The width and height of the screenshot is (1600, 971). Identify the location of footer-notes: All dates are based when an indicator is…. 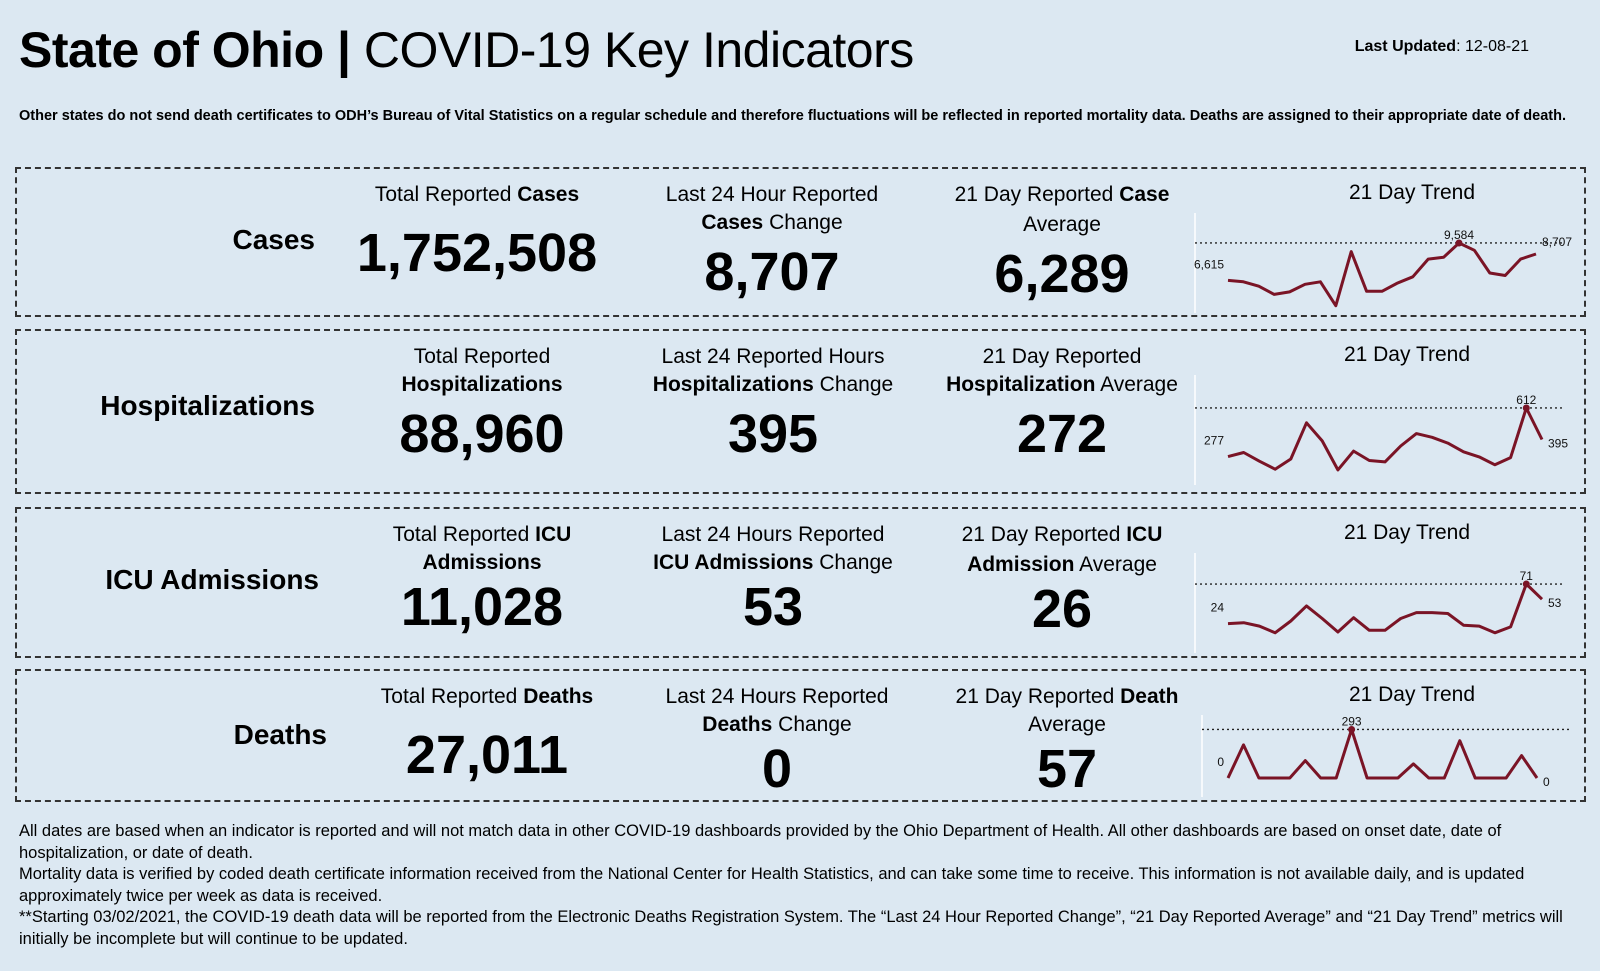
(805, 885).